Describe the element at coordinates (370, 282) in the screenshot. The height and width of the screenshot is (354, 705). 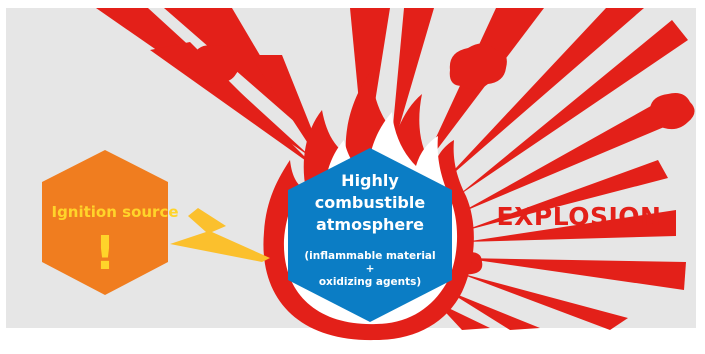
I see `hazard-sub-line: oxidizing agents)` at that location.